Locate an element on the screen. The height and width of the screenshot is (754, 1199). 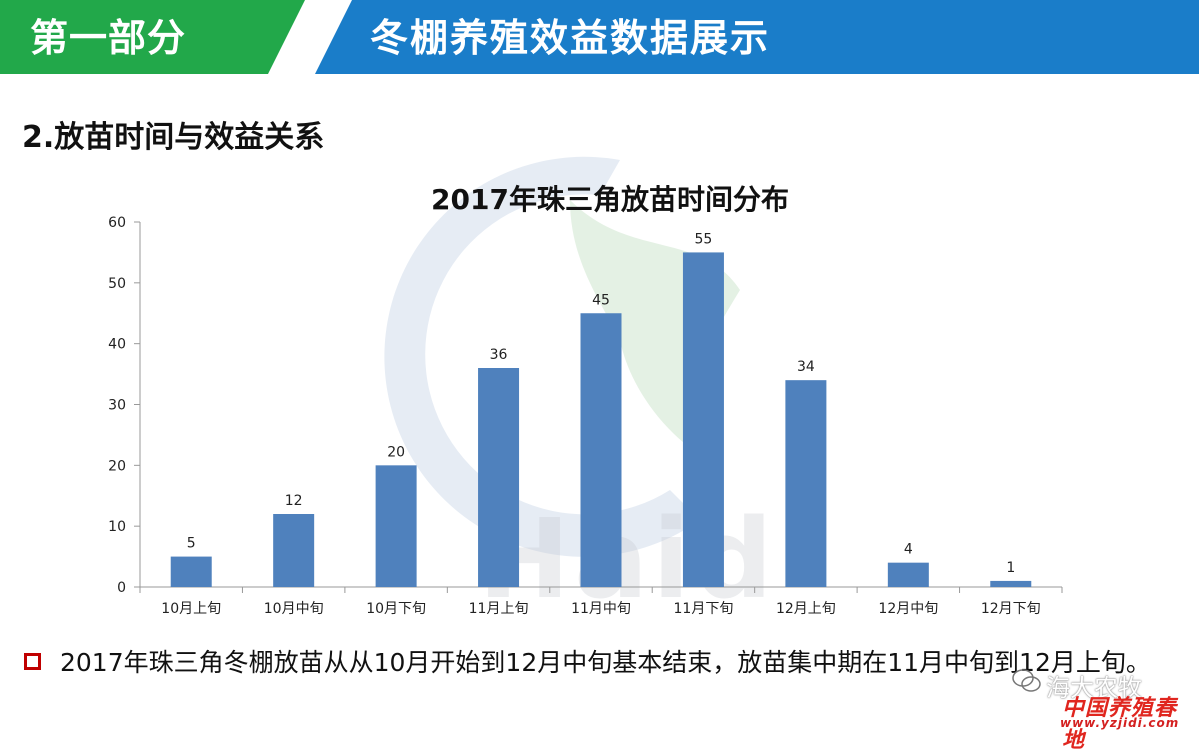
bar-value-label: 36 is located at coordinates (499, 355).